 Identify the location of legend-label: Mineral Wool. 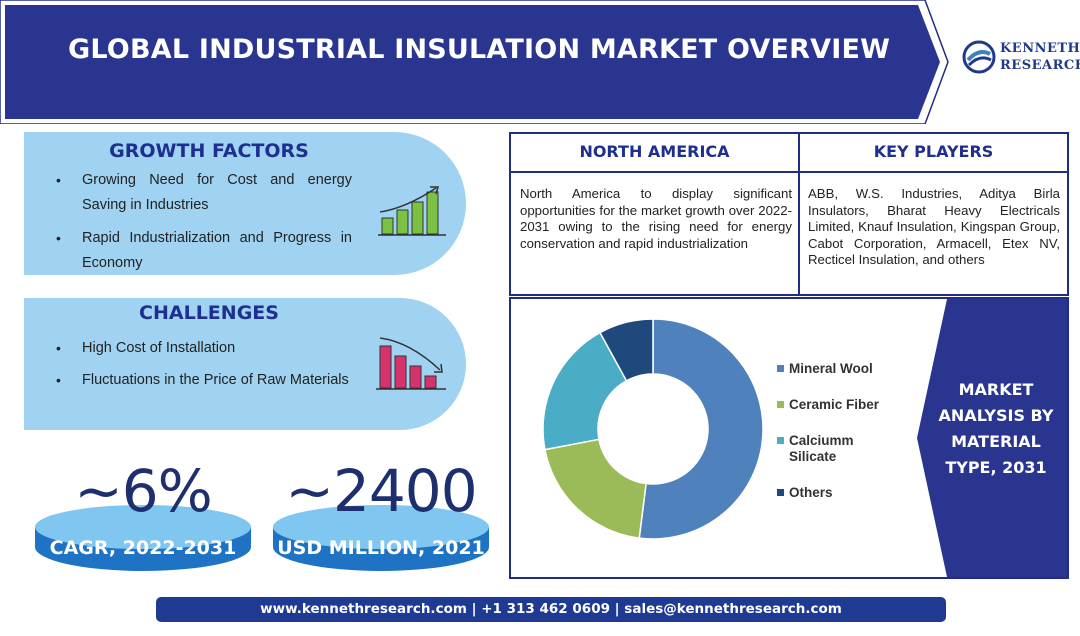
(831, 368).